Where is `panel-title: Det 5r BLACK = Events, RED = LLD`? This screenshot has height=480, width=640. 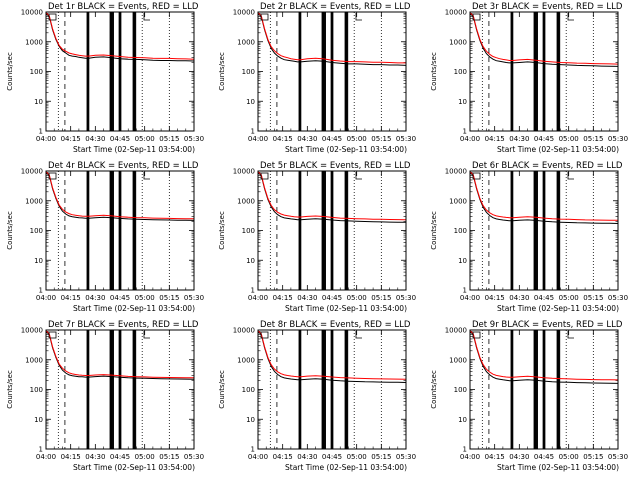 panel-title: Det 5r BLACK = Events, RED = LLD is located at coordinates (335, 166).